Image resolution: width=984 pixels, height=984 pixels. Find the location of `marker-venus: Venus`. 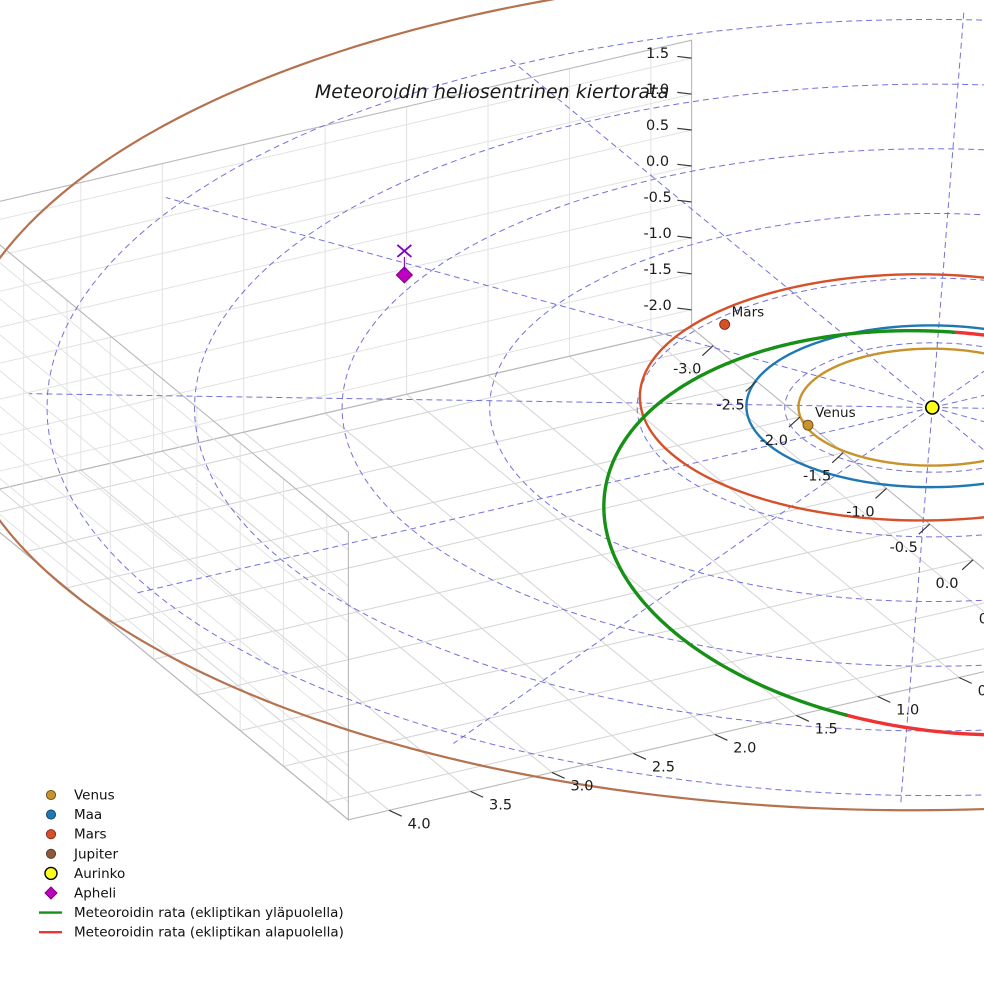

marker-venus: Venus is located at coordinates (829, 418).